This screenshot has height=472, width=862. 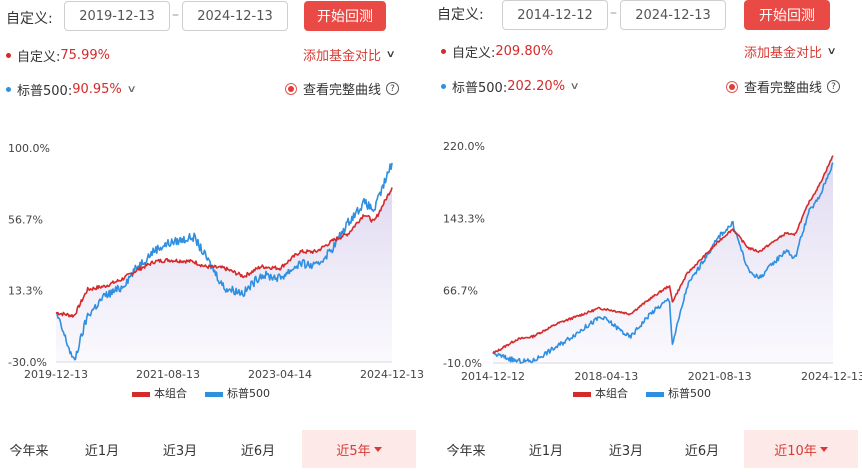 I want to click on tab-10y: 近10年, so click(x=801, y=449).